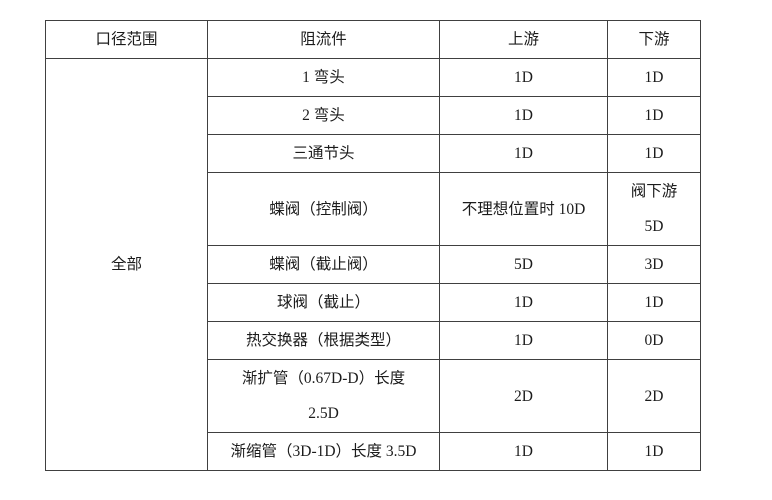 Image resolution: width=772 pixels, height=500 pixels. What do you see at coordinates (323, 77) in the screenshot?
I see `cell-component: 1 弯头` at bounding box center [323, 77].